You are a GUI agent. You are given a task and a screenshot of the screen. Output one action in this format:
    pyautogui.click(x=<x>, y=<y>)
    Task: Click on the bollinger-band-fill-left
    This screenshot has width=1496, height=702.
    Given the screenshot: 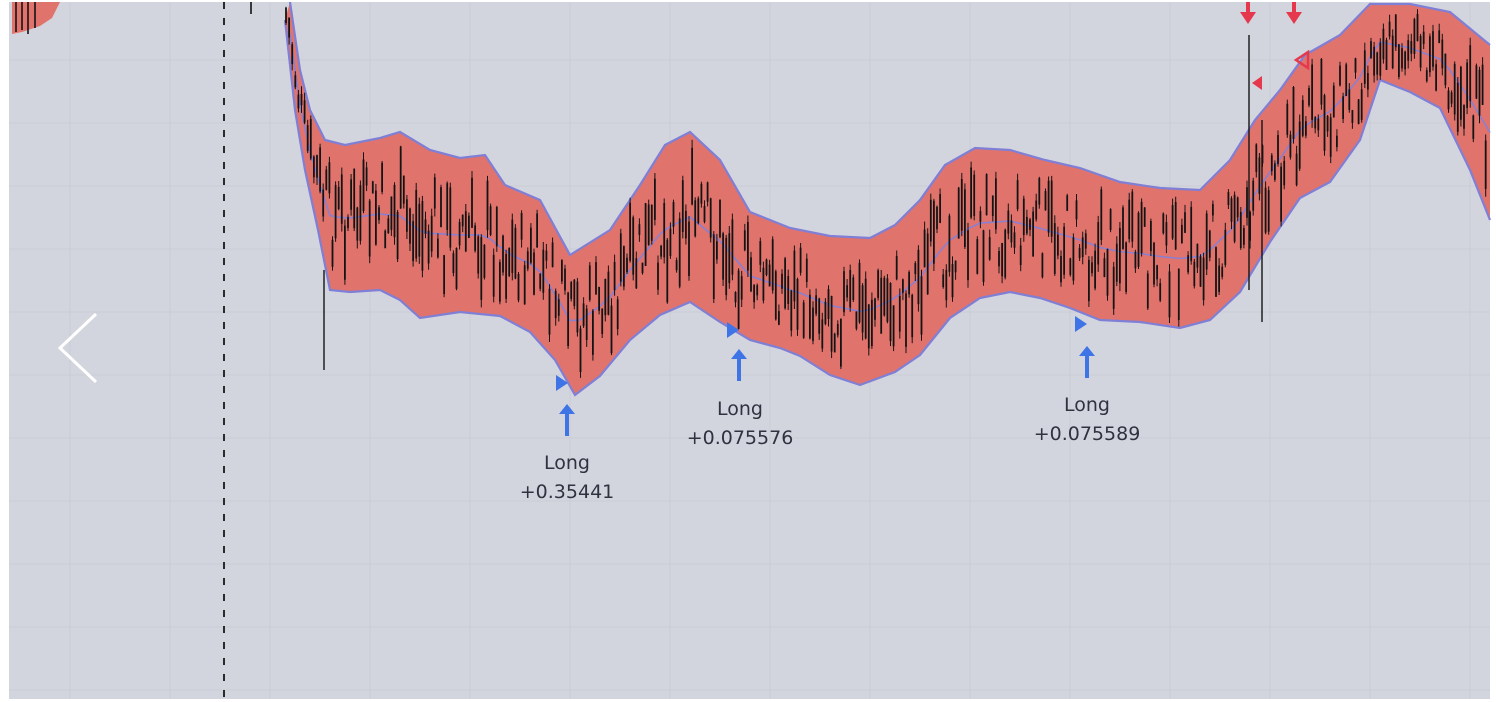 What is the action you would take?
    pyautogui.click(x=36, y=18)
    